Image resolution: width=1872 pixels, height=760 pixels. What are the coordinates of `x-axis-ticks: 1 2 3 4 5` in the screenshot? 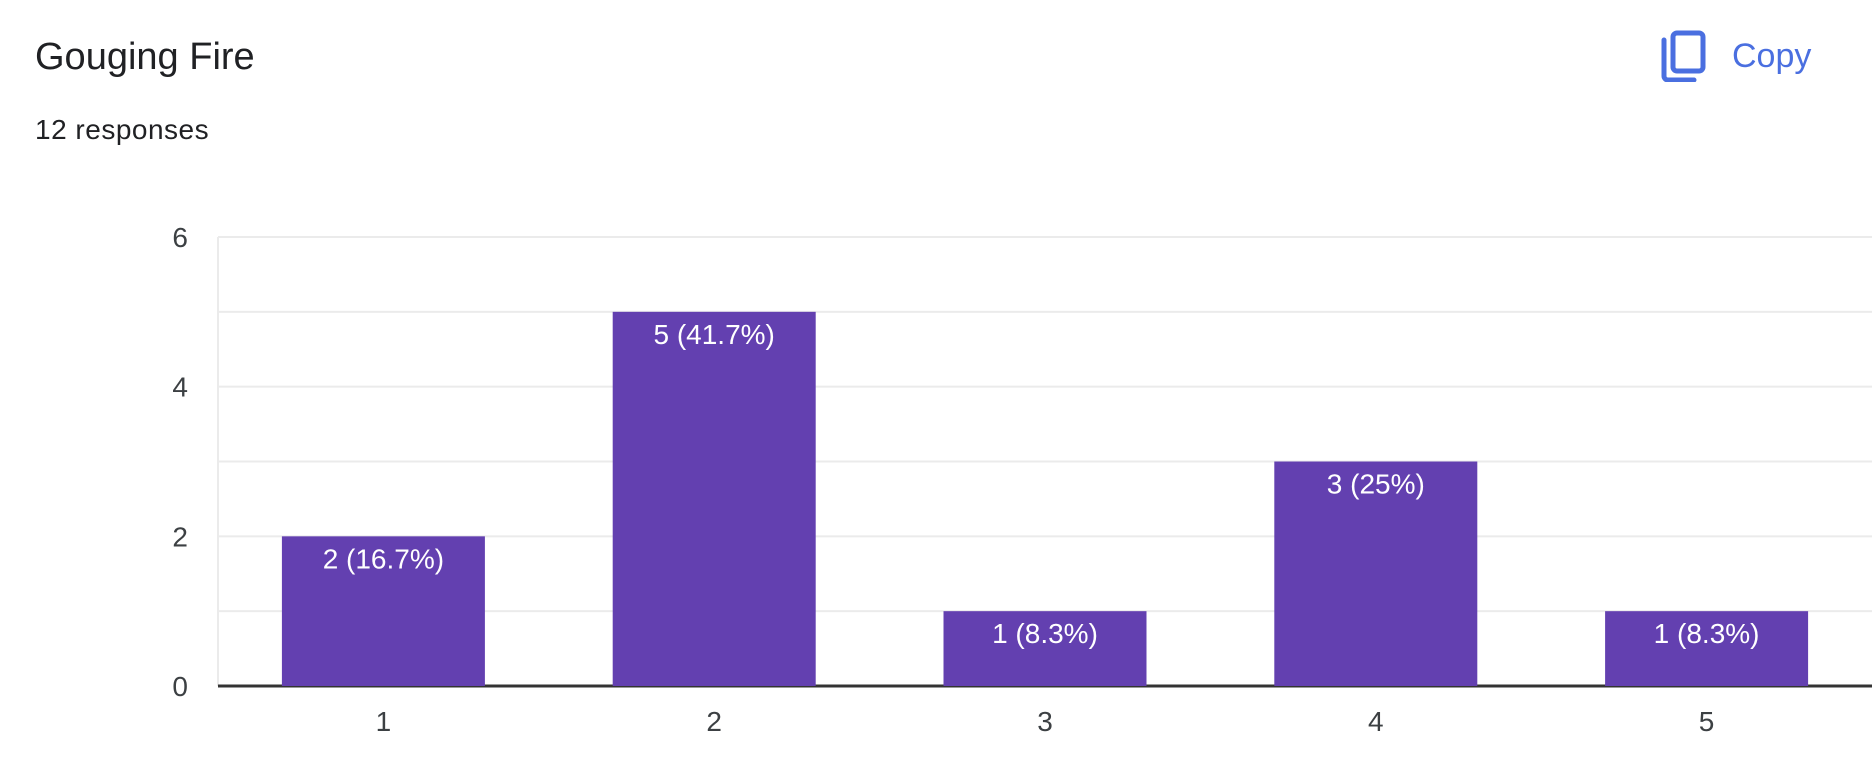 It's located at (1045, 721).